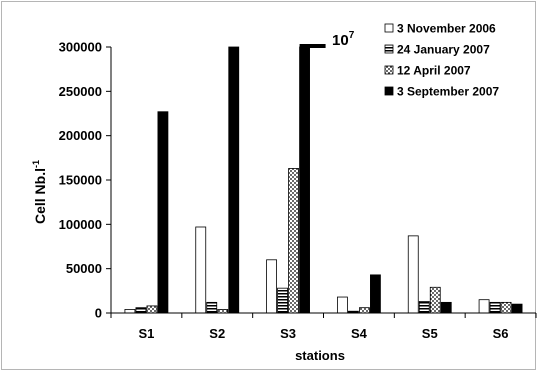 This screenshot has width=538, height=376. What do you see at coordinates (80, 180) in the screenshot?
I see `y-tick-label: 150000` at bounding box center [80, 180].